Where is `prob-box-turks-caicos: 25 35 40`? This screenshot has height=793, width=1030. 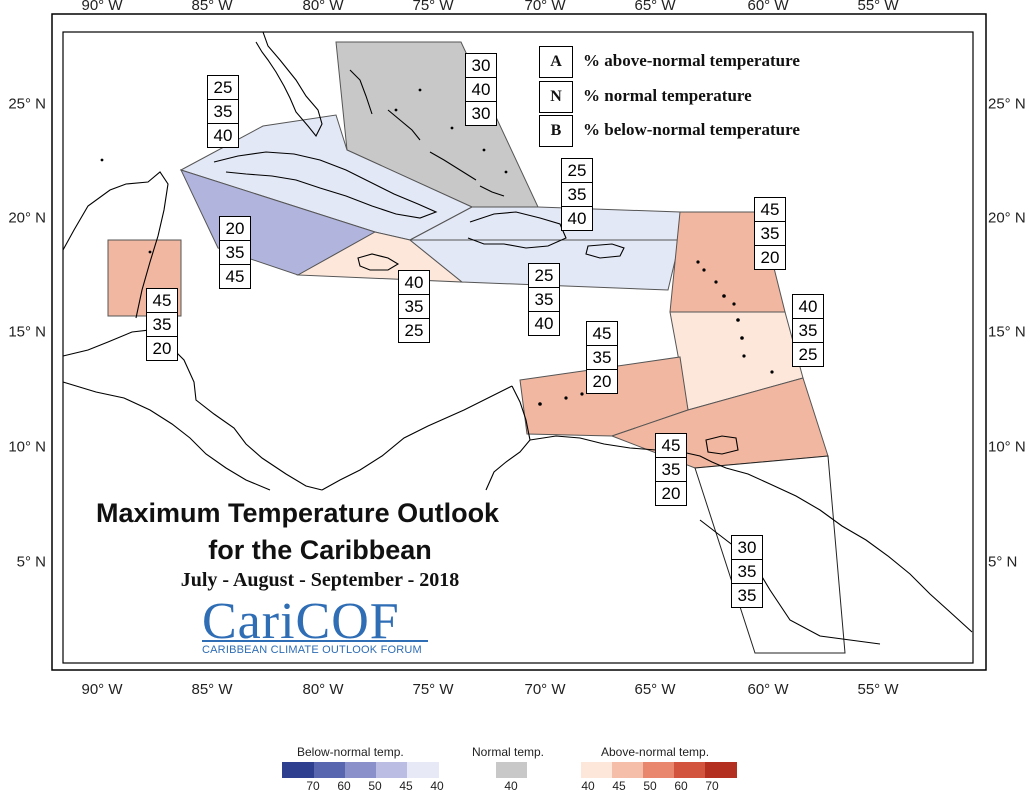
prob-box-turks-caicos: 25 35 40 is located at coordinates (577, 194).